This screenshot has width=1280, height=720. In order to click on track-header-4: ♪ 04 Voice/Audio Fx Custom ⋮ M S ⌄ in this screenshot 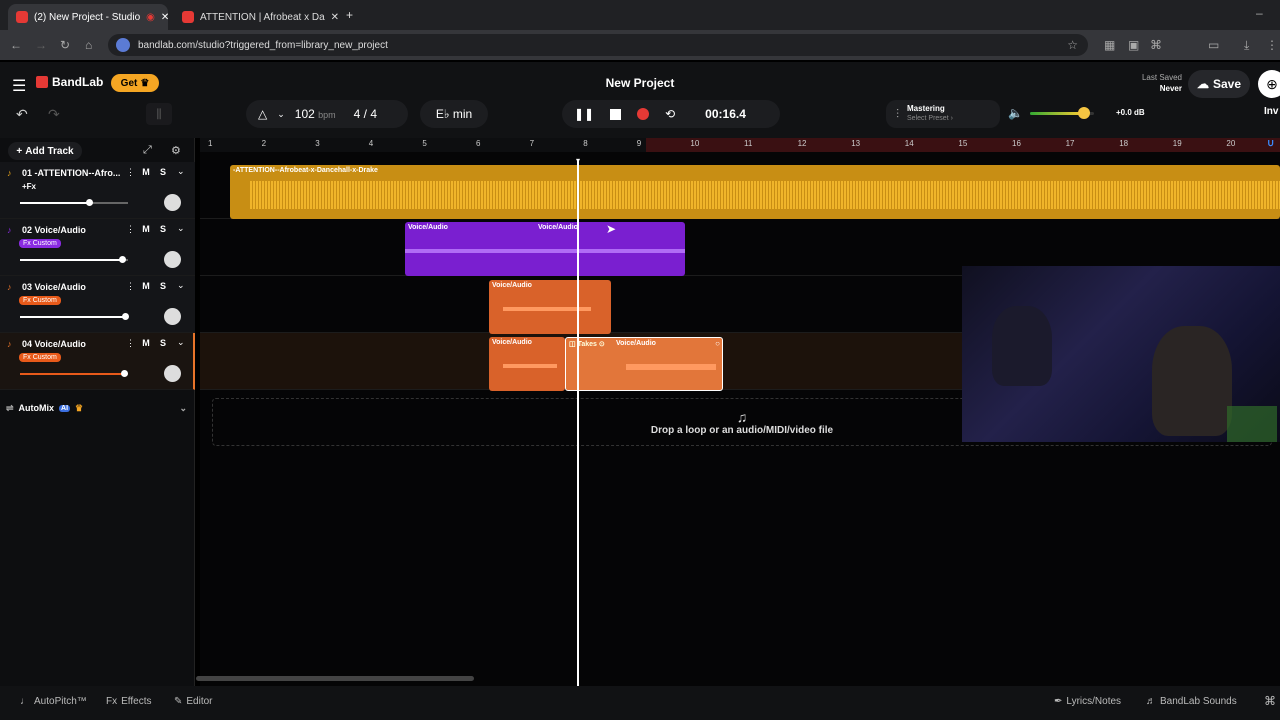, I will do `click(97, 361)`.